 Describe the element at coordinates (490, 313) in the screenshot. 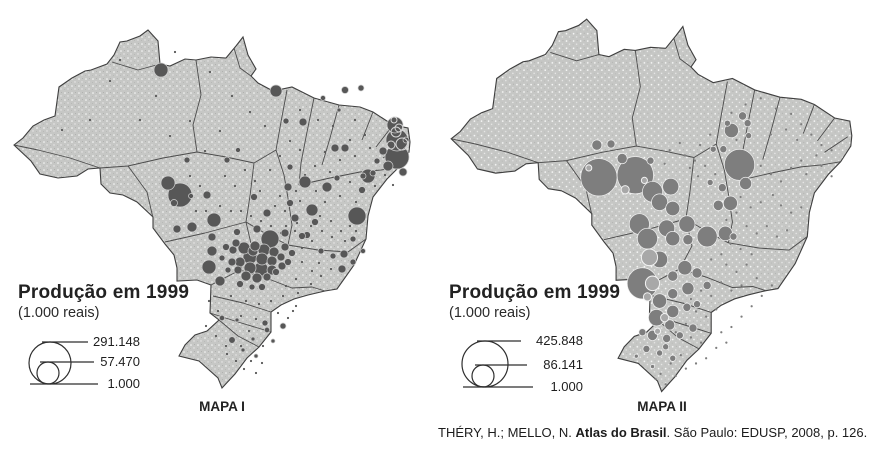

I see `legend2-subtitle: (1.000 reais)` at that location.